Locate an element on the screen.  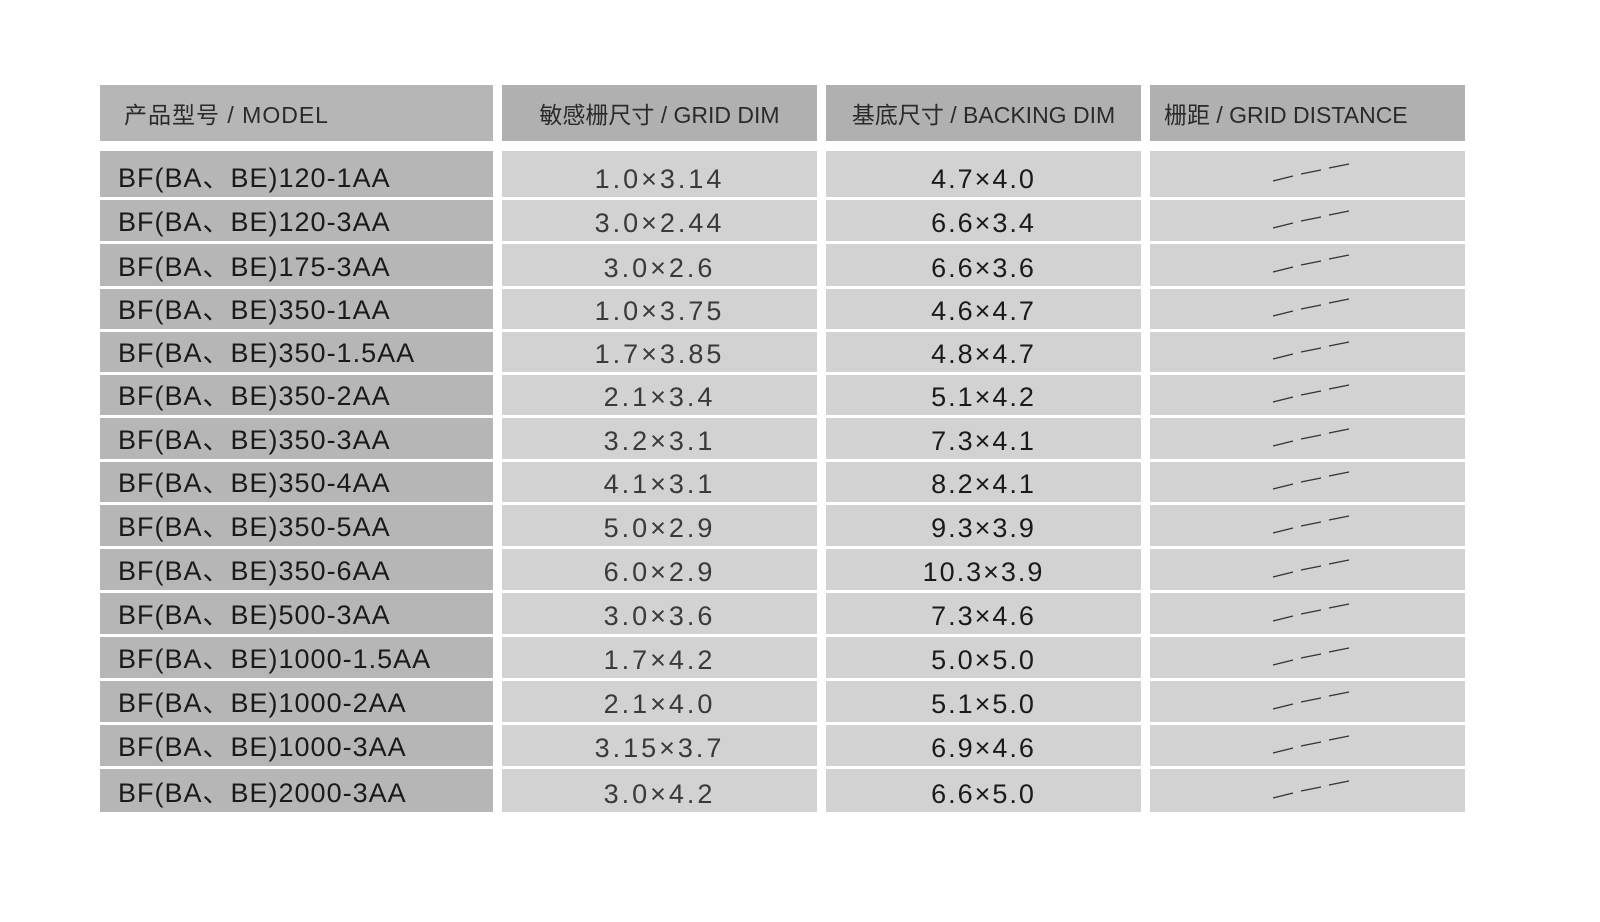
model-cell: BF(BA、BE)1000-1.5AA is located at coordinates (296, 657).